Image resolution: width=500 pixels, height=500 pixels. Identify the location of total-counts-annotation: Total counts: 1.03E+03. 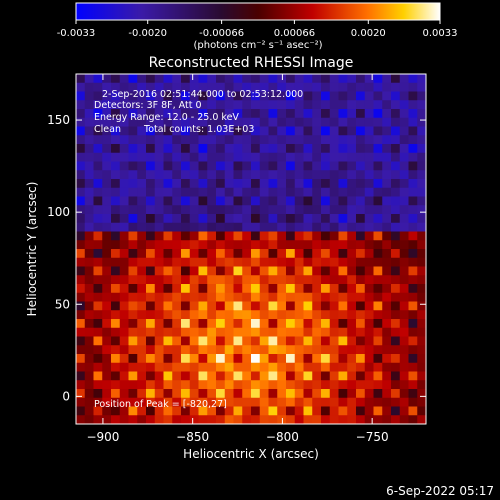
(198, 129).